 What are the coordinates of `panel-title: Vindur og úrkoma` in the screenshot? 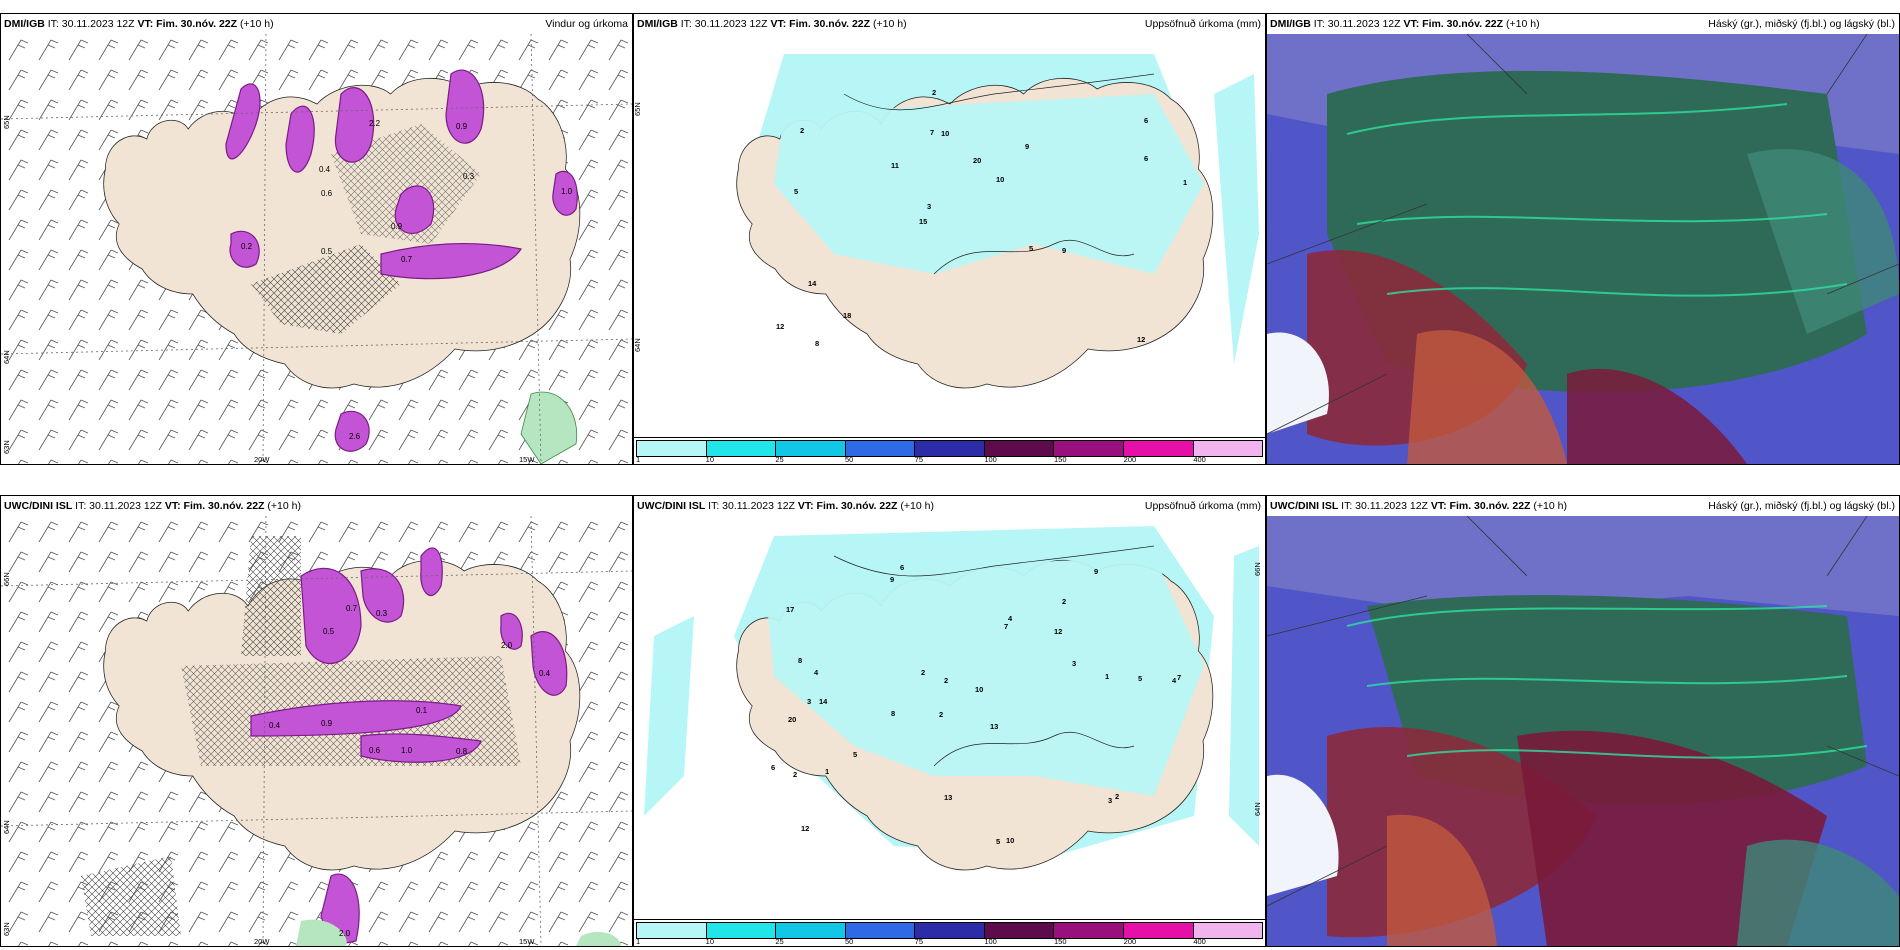 It's located at (586, 24).